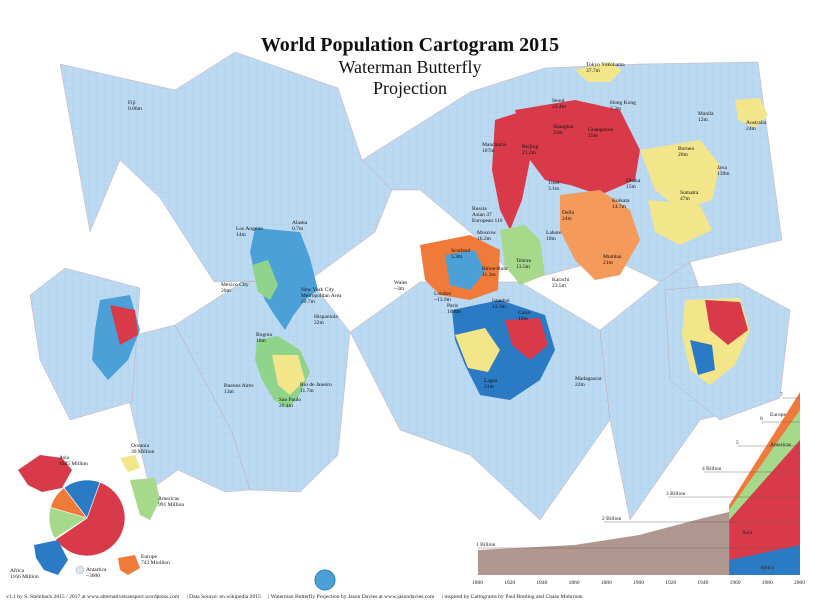 Image resolution: width=820 pixels, height=609 pixels. Describe the element at coordinates (601, 133) in the screenshot. I see `city-label: Guangzhou 25m` at that location.